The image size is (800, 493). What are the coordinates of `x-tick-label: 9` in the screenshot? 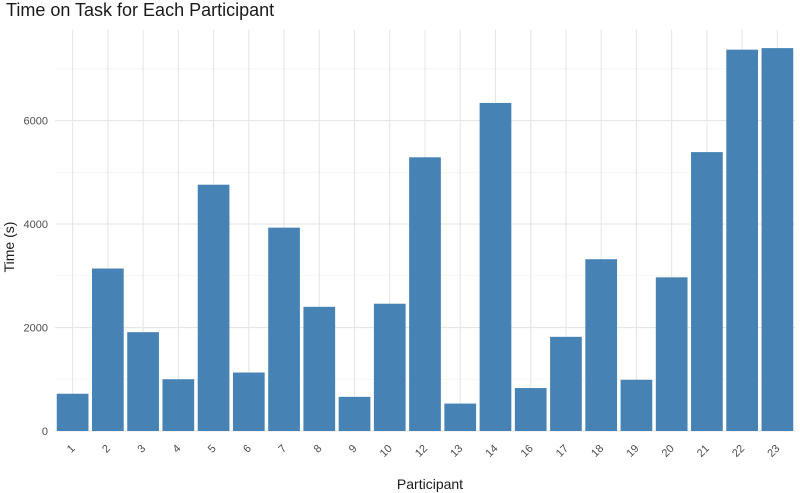 It's located at (353, 449).